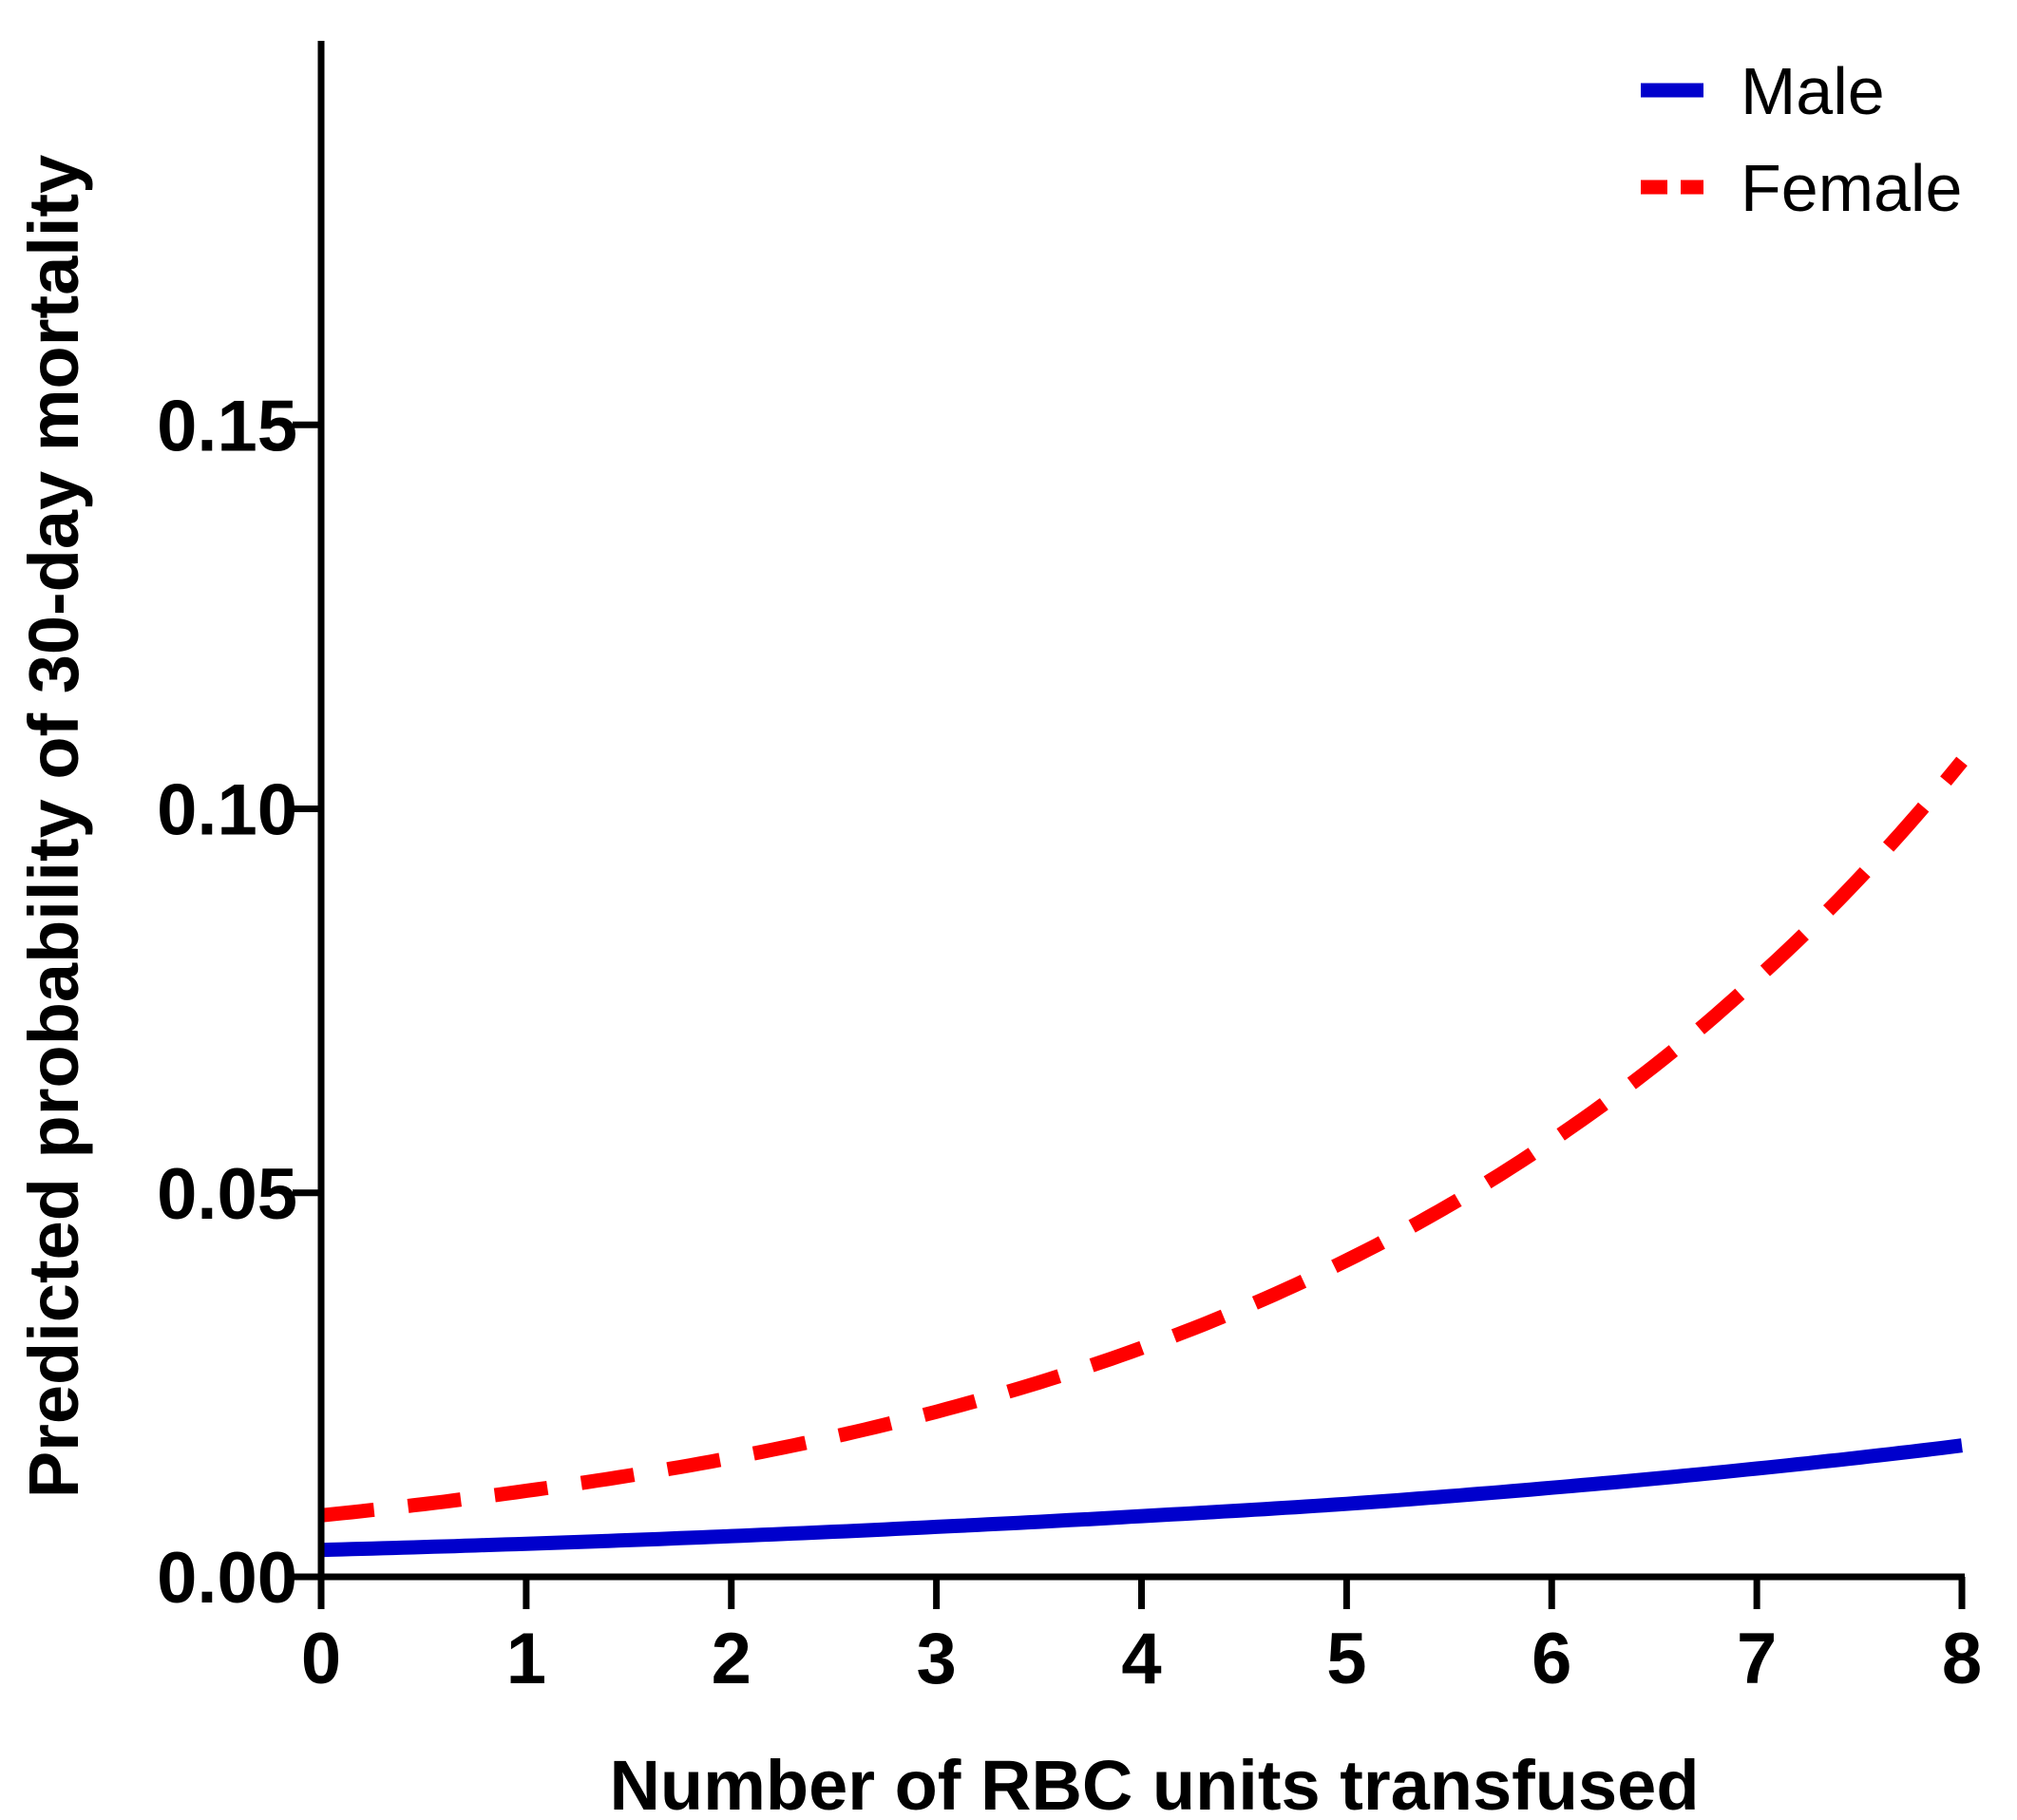 This screenshot has width=2017, height=1820. Describe the element at coordinates (1962, 1659) in the screenshot. I see `x-tick-label: 8` at that location.